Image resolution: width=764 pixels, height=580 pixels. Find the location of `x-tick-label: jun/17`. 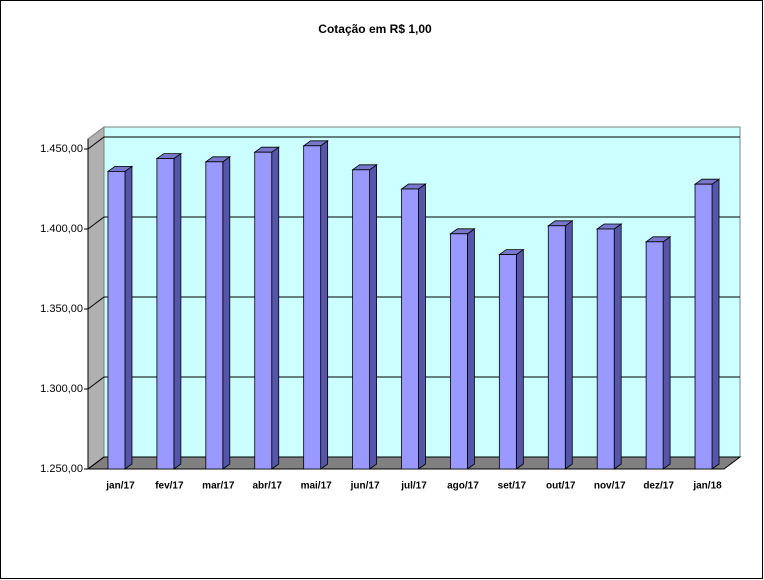

x-tick-label: jun/17 is located at coordinates (365, 486).